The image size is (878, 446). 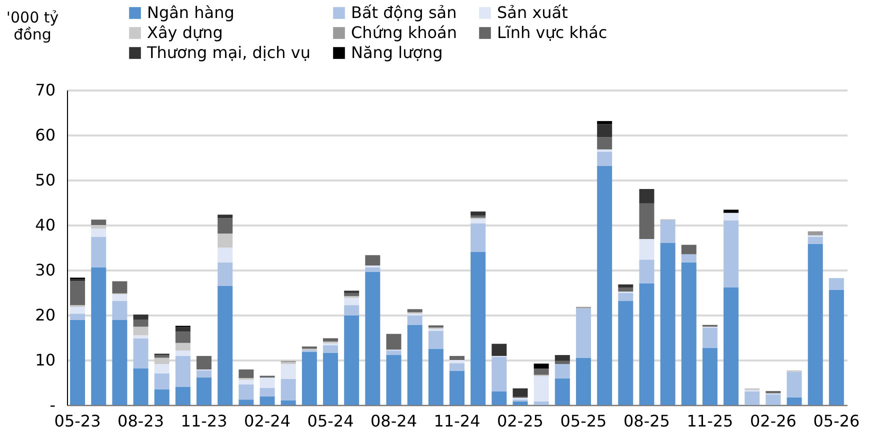 I want to click on y-axis-title: '000 tỷ đồng, so click(x=32, y=26).